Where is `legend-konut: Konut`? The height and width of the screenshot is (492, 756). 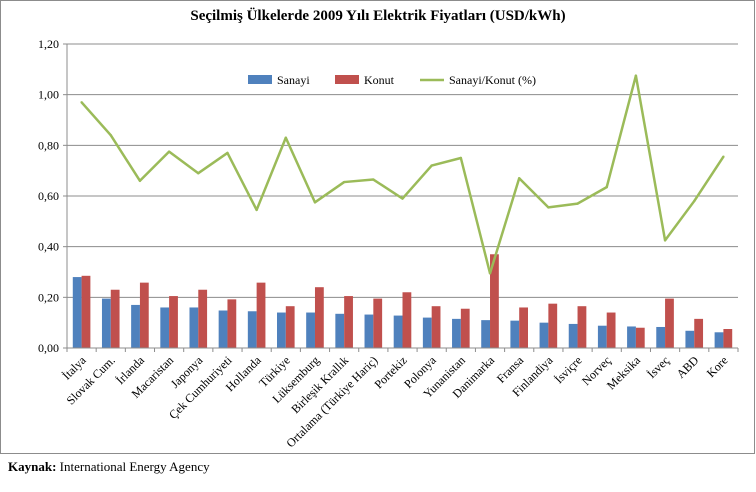 legend-konut: Konut is located at coordinates (365, 80).